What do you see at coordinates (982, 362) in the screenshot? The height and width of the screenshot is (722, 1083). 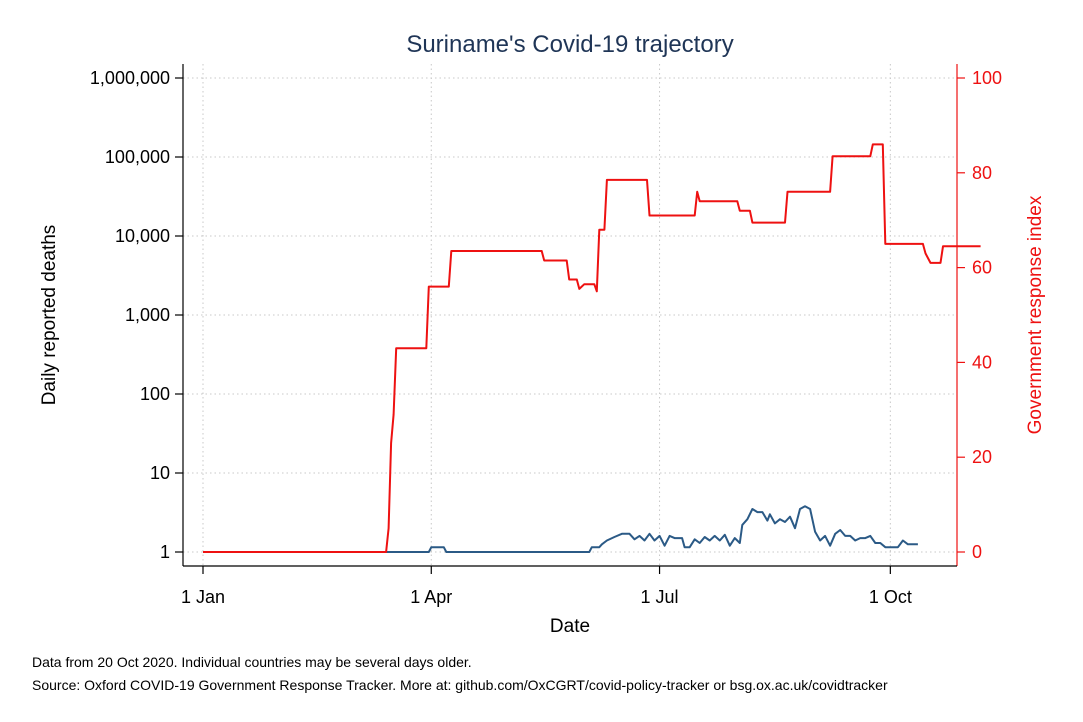 I see `y-right-tick-label: 40` at bounding box center [982, 362].